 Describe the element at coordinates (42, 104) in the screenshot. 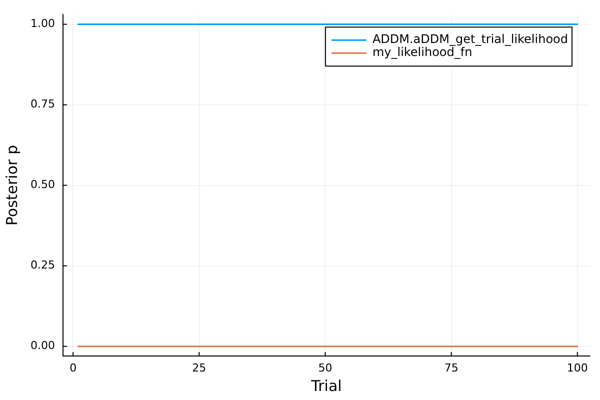

I see `y-tick-label: 0.75` at that location.